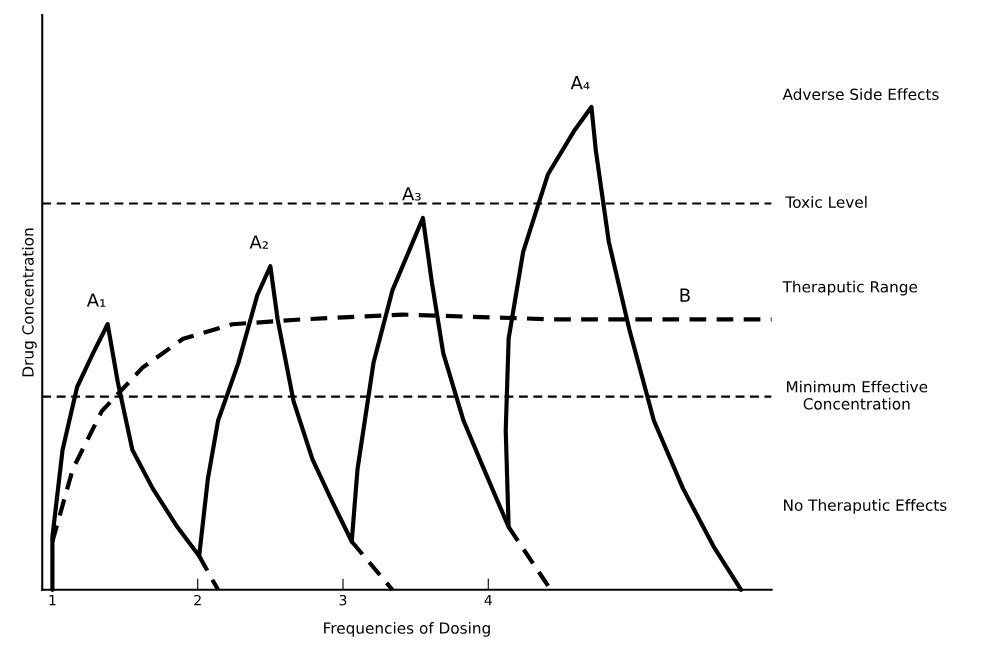  Describe the element at coordinates (865, 506) in the screenshot. I see `text: No Theraputic Effects` at that location.